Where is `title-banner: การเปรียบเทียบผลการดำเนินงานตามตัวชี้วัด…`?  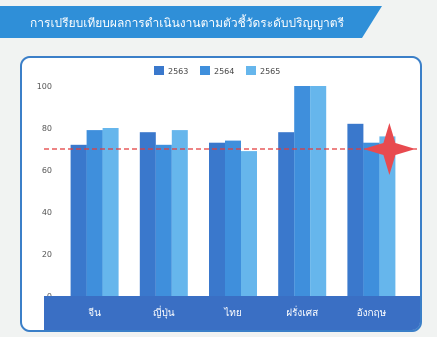 title-banner: การเปรียบเทียบผลการดำเนินงานตามตัวชี้วัด… is located at coordinates (191, 22).